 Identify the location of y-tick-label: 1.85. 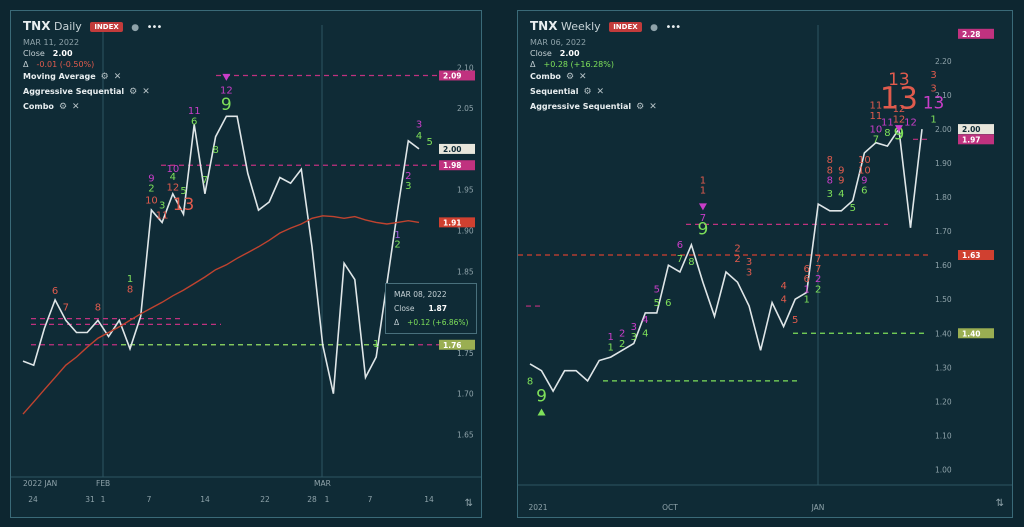
(465, 271).